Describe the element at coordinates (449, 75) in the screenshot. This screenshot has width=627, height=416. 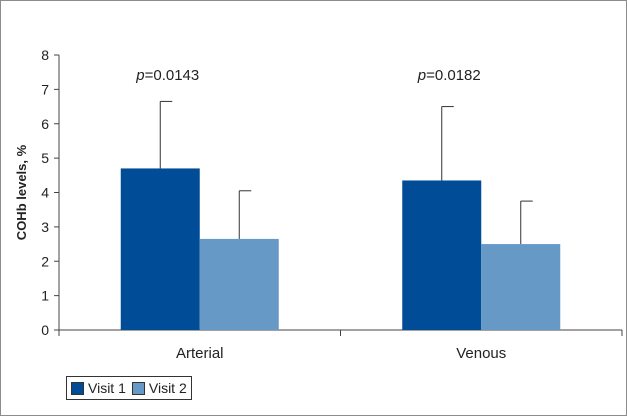
I see `p-value-venous: p=0.0182` at that location.